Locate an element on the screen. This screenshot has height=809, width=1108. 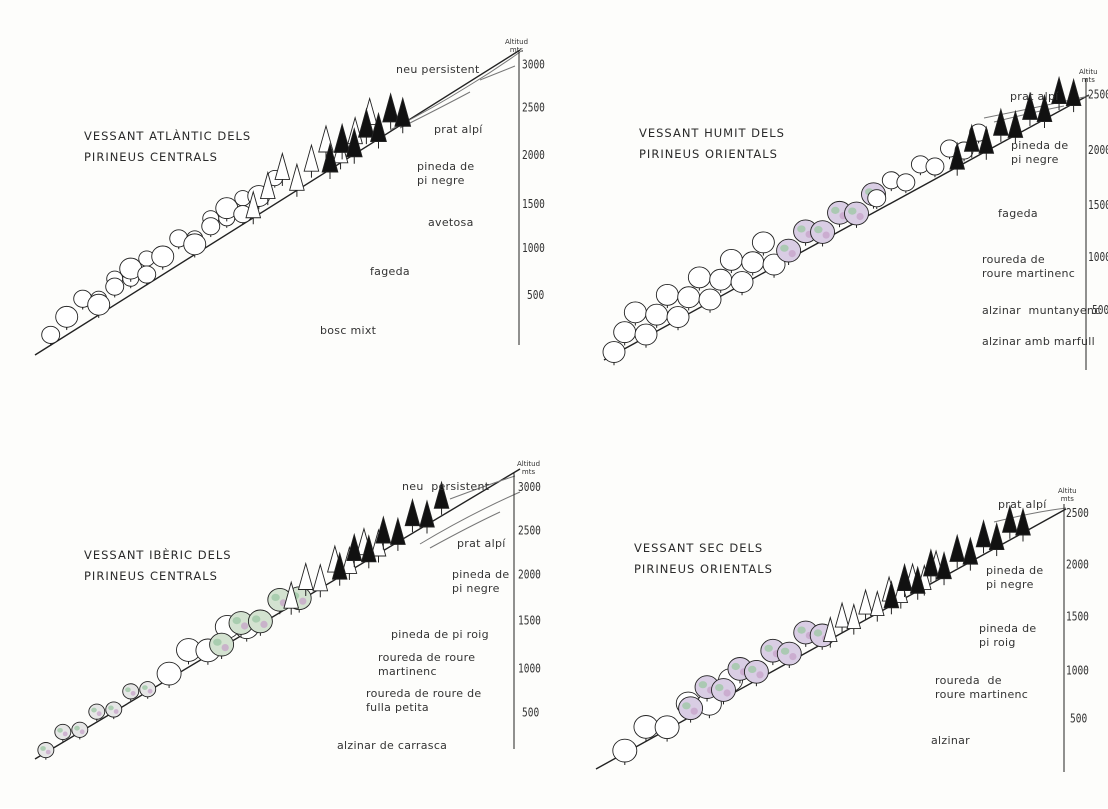
title-line1: VESSANT SEC DELS is located at coordinates (699, 548).